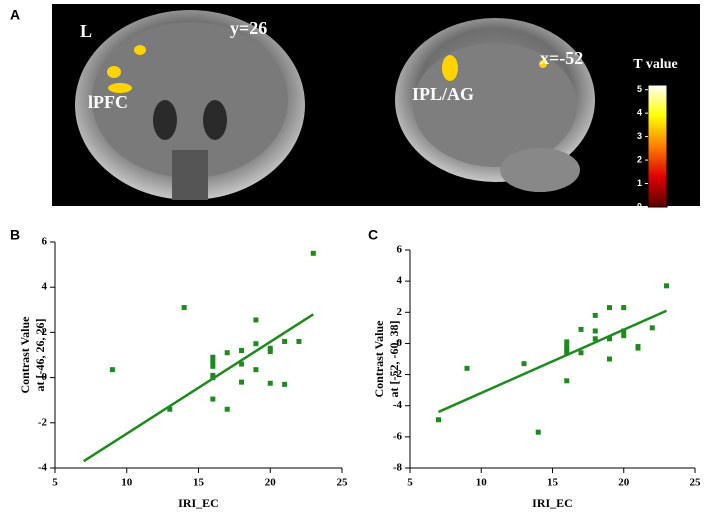  Describe the element at coordinates (190, 105) in the screenshot. I see `brain-coronal` at that location.